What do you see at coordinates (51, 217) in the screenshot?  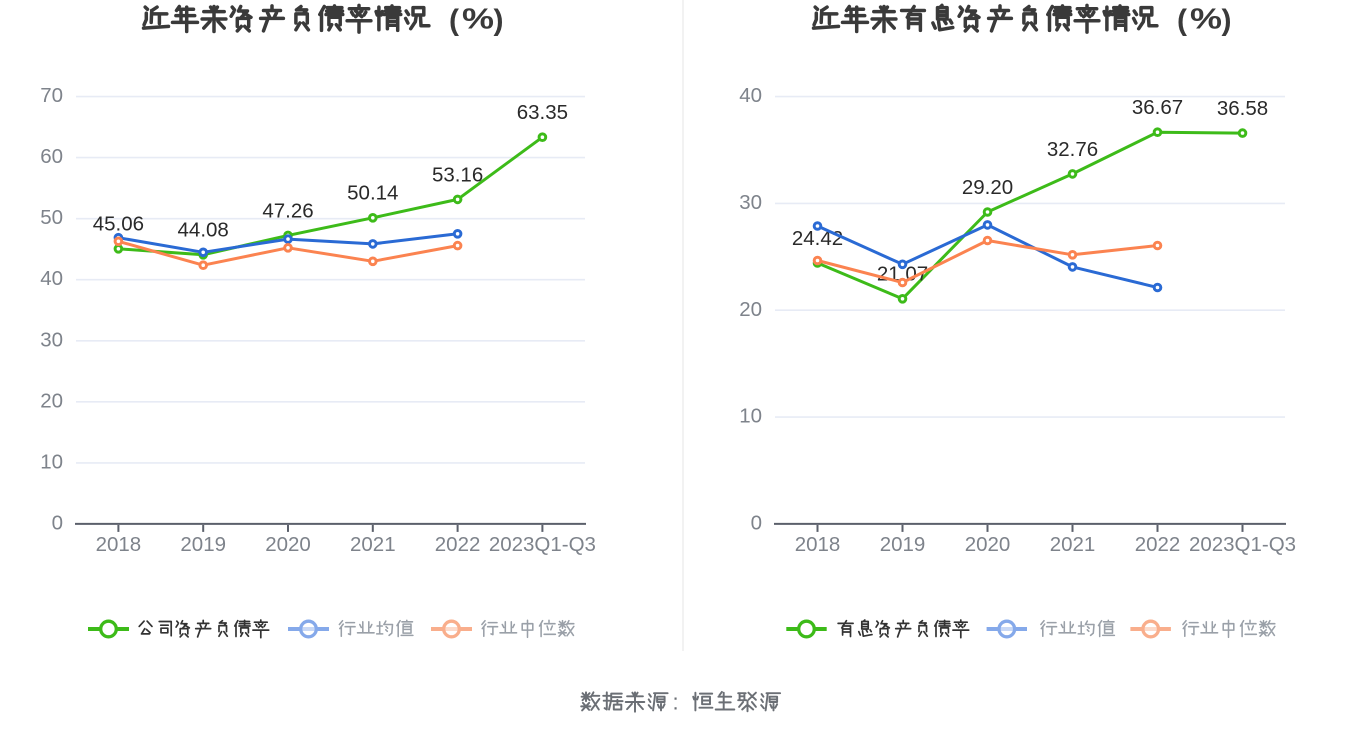 I see `svg-text: 50` at bounding box center [51, 217].